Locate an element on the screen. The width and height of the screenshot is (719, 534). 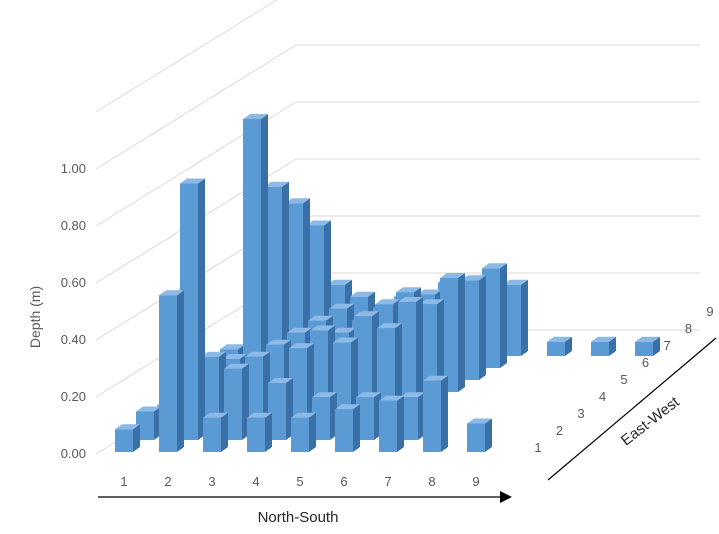
x-tick-label: 9 is located at coordinates (475, 481).